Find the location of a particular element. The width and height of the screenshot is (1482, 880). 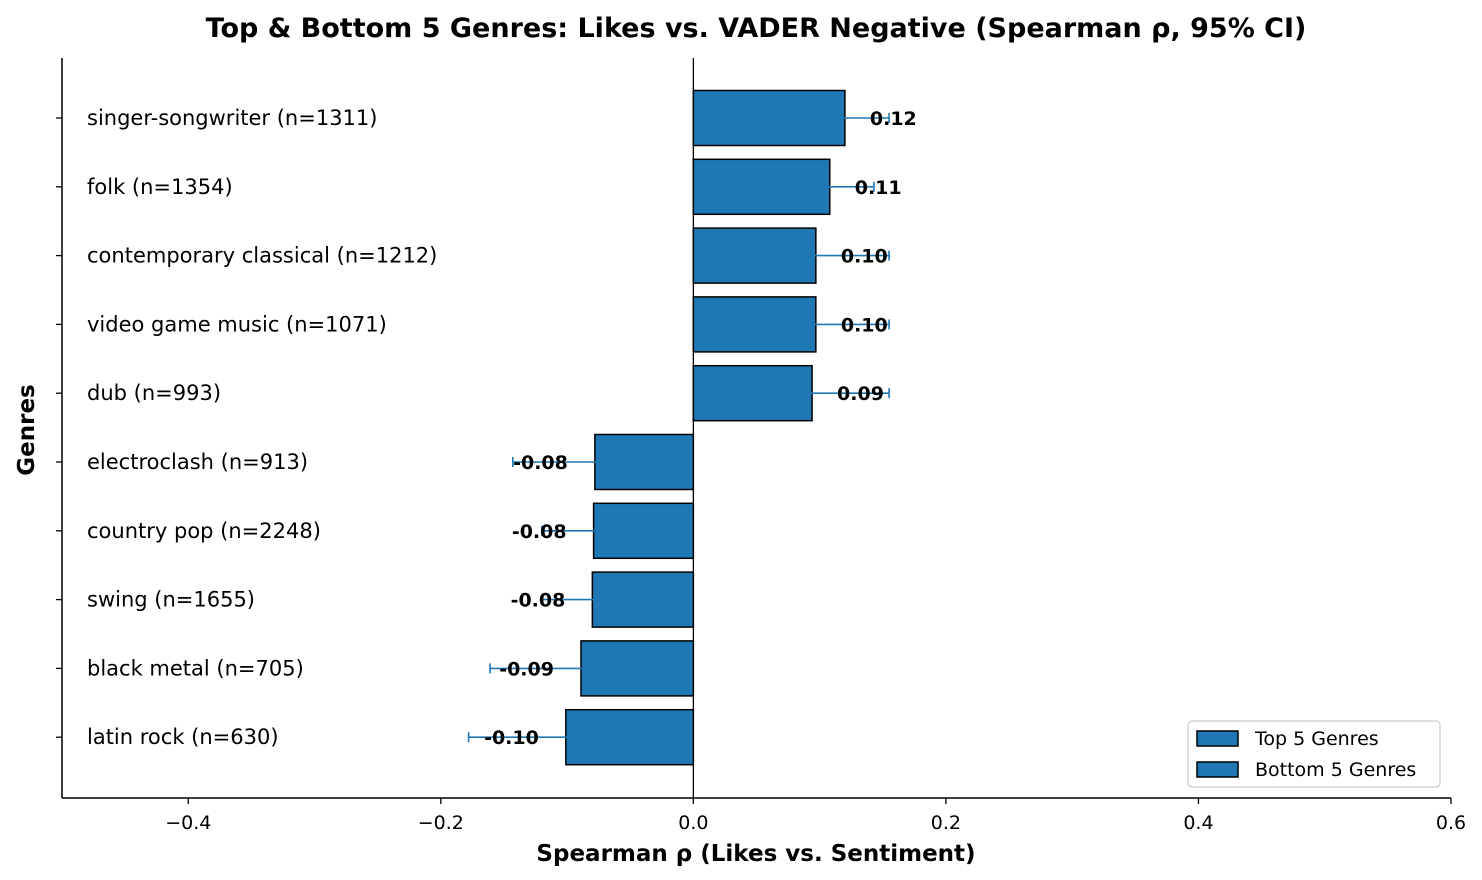

category-label: latin rock (n=630) is located at coordinates (183, 737).